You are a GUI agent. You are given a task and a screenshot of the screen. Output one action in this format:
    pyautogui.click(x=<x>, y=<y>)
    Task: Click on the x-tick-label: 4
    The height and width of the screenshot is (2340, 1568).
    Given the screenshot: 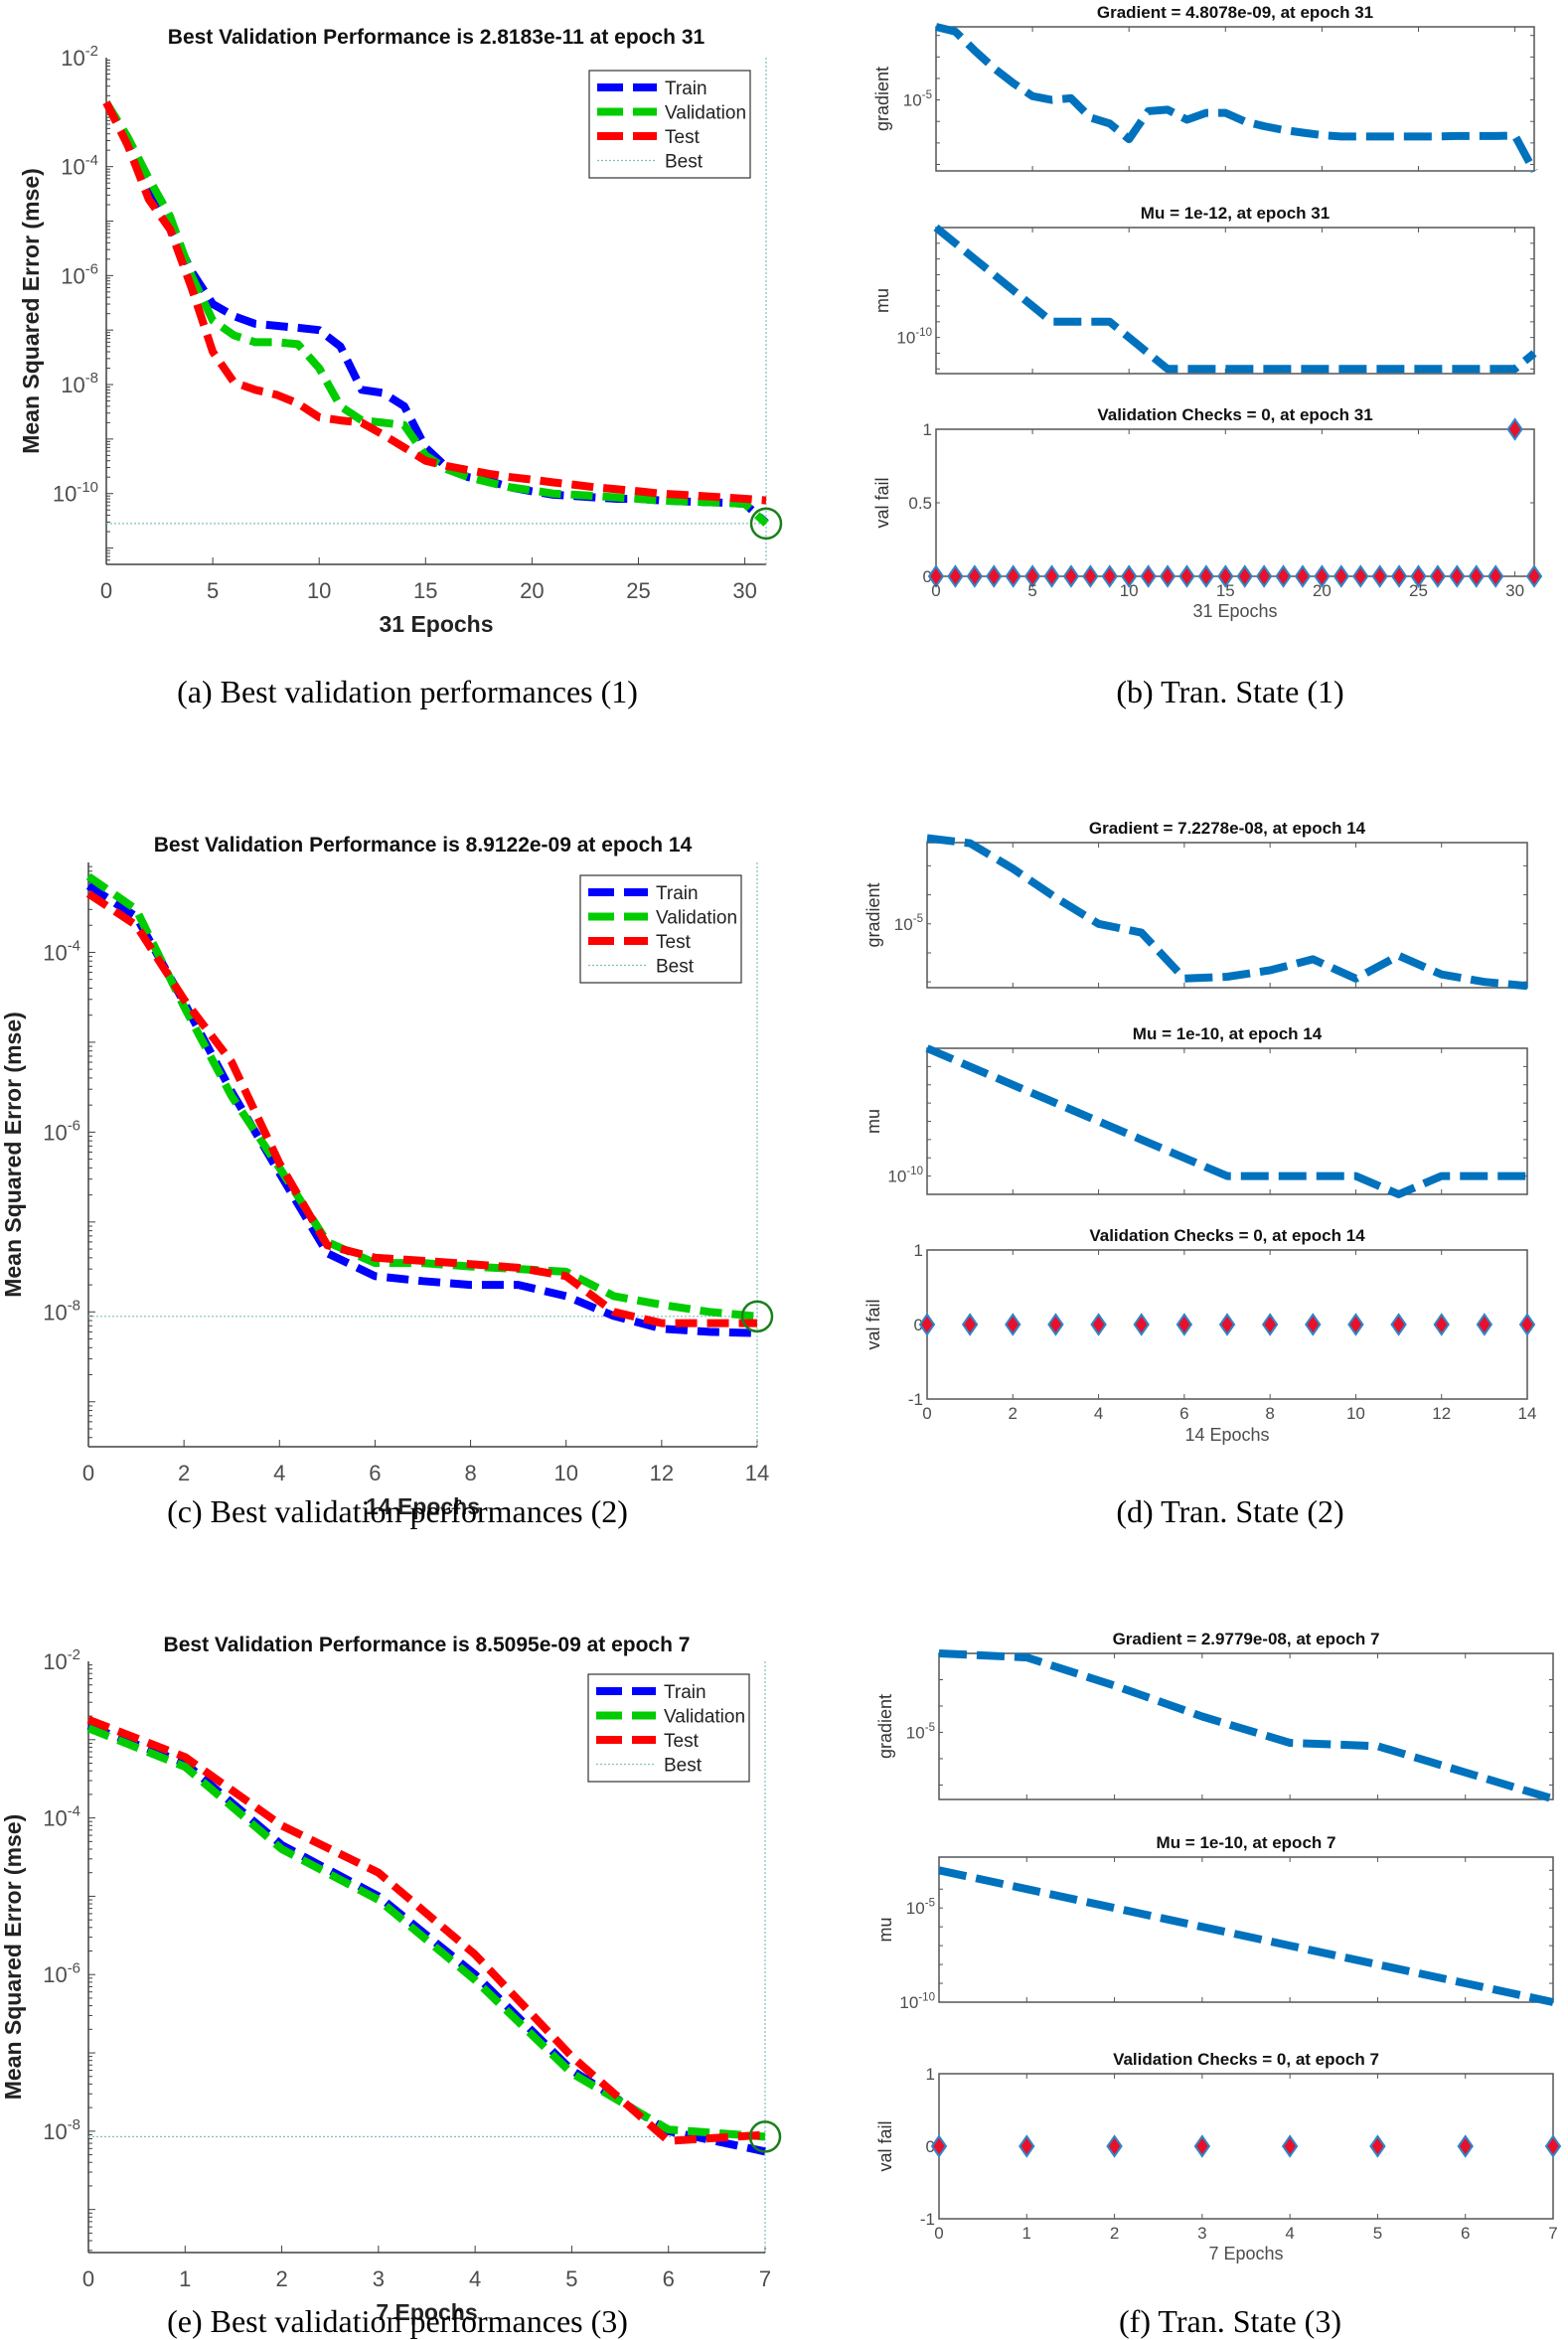 What is the action you would take?
    pyautogui.click(x=279, y=1473)
    